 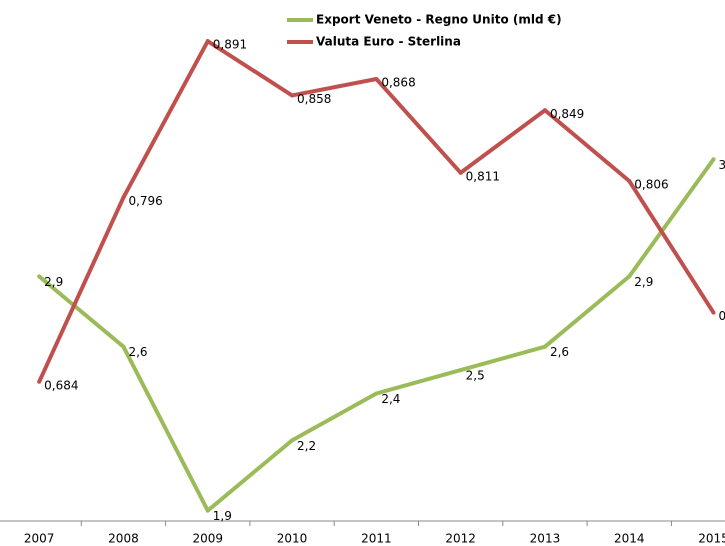 I want to click on x-tick-label: 2014, so click(x=629, y=539).